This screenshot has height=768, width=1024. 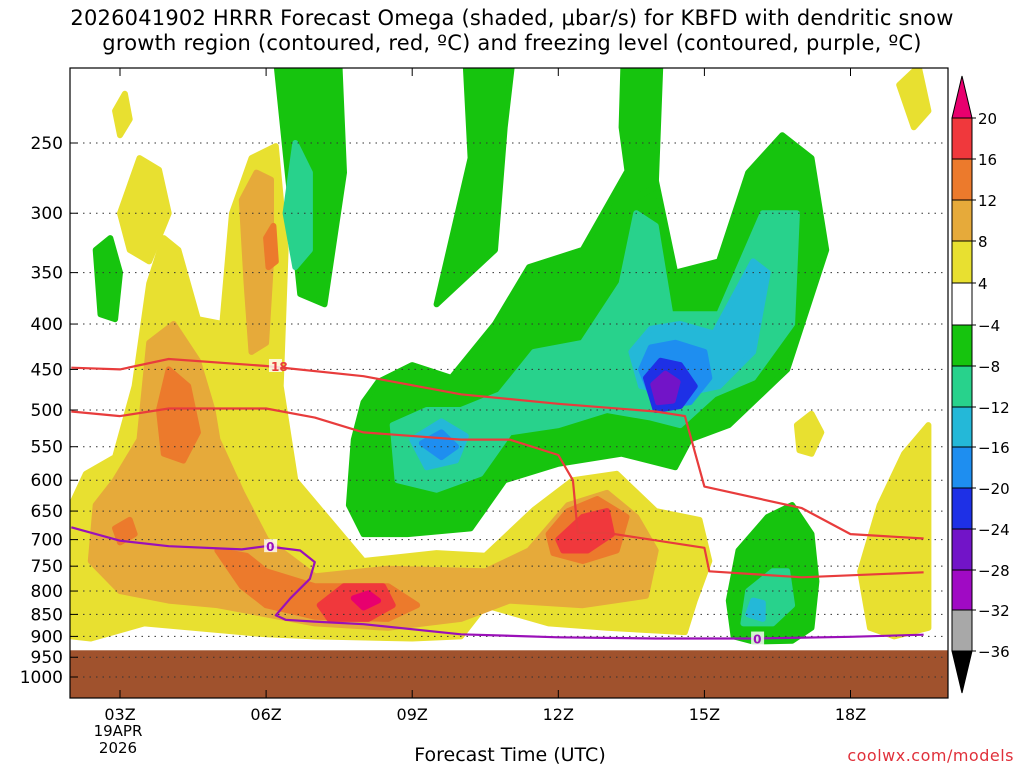 What do you see at coordinates (594, 351) in the screenshot?
I see `omega-descent-8-main` at bounding box center [594, 351].